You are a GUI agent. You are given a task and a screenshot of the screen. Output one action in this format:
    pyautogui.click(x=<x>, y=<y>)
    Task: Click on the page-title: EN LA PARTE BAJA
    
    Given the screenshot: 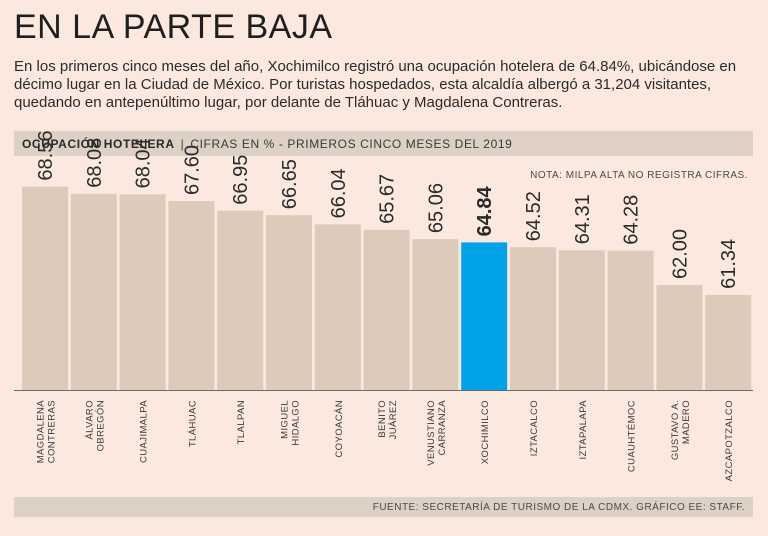 What is the action you would take?
    pyautogui.click(x=173, y=27)
    